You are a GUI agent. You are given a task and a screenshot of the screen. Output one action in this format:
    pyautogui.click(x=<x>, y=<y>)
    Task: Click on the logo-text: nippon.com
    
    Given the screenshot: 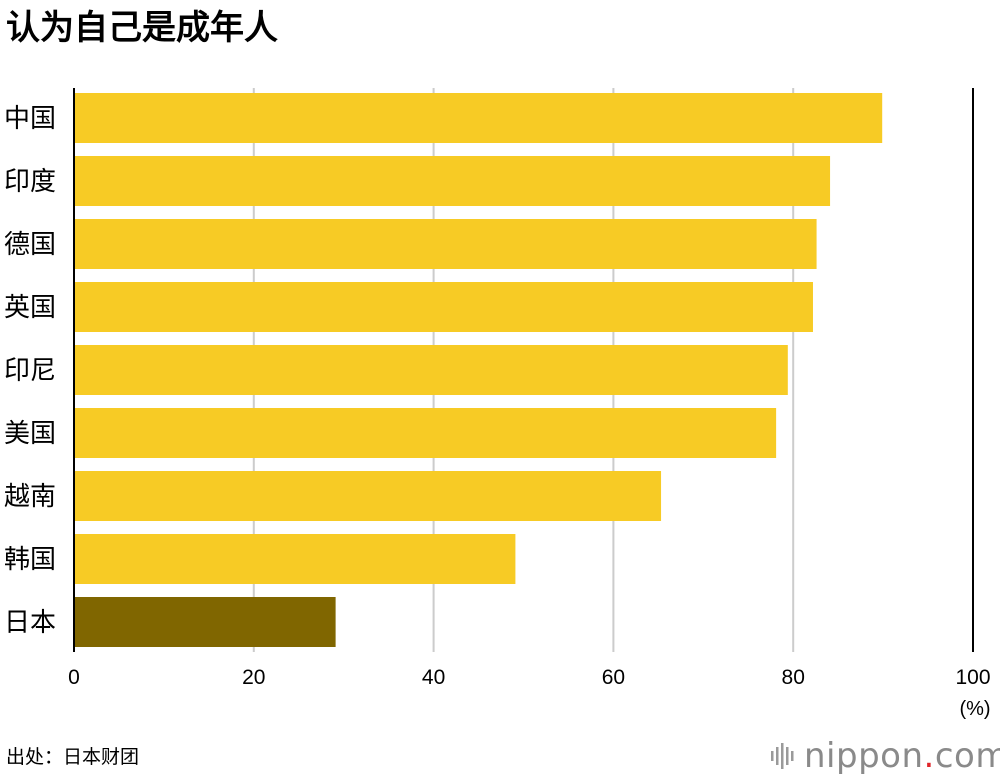 What is the action you would take?
    pyautogui.click(x=902, y=756)
    